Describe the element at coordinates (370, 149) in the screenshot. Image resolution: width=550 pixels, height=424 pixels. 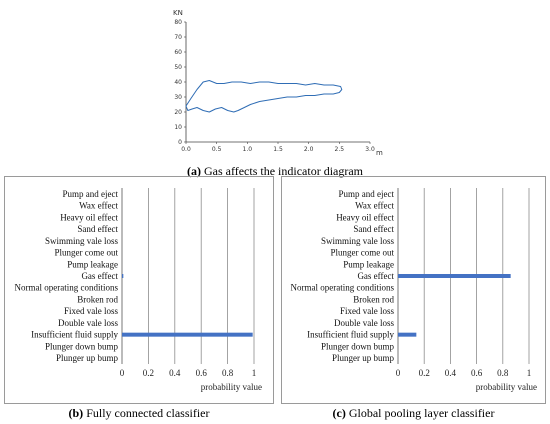
I see `x-tick-label: 3.0` at that location.